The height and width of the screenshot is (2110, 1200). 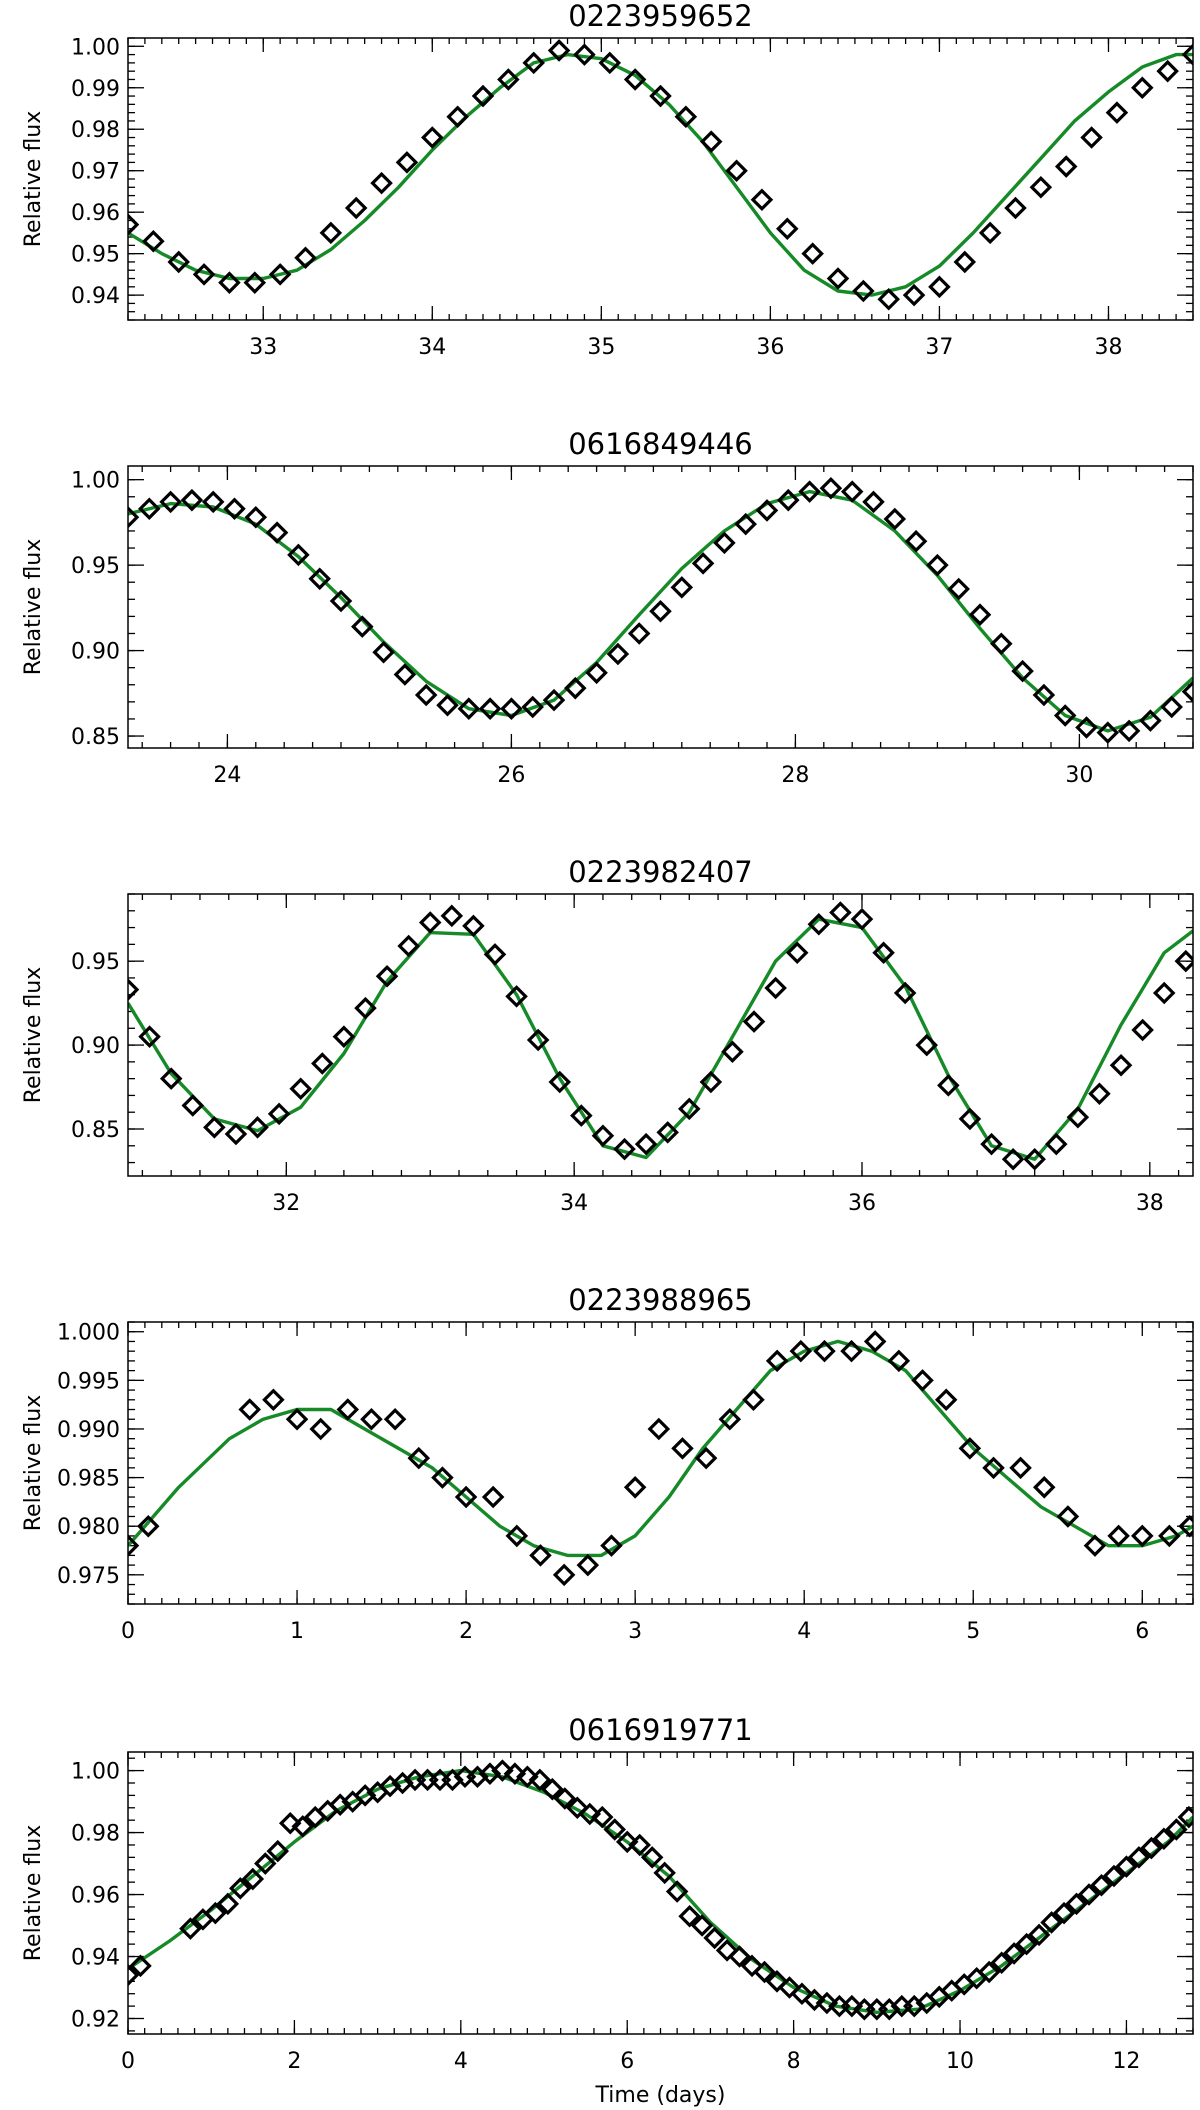 What do you see at coordinates (263, 347) in the screenshot?
I see `x-tick-label: 33` at bounding box center [263, 347].